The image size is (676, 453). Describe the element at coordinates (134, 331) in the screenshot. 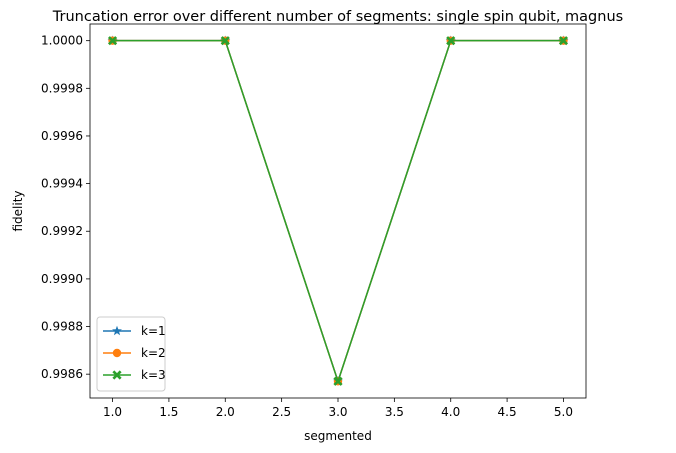

I see `legend-item: k=1` at that location.